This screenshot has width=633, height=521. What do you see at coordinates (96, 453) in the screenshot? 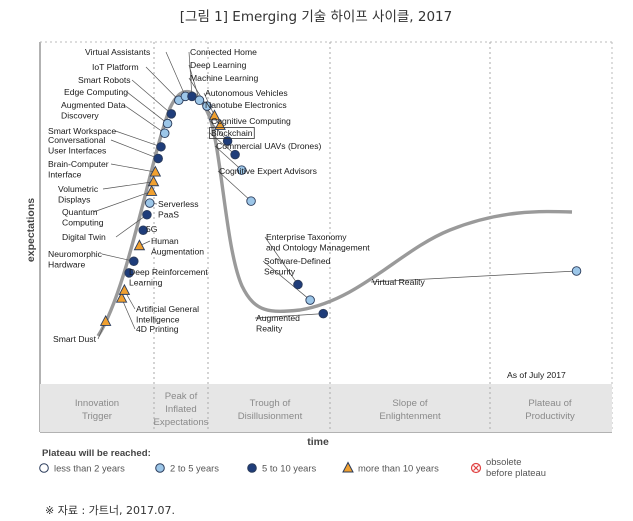
I see `legend-title: Plateau will be reached:` at bounding box center [96, 453].